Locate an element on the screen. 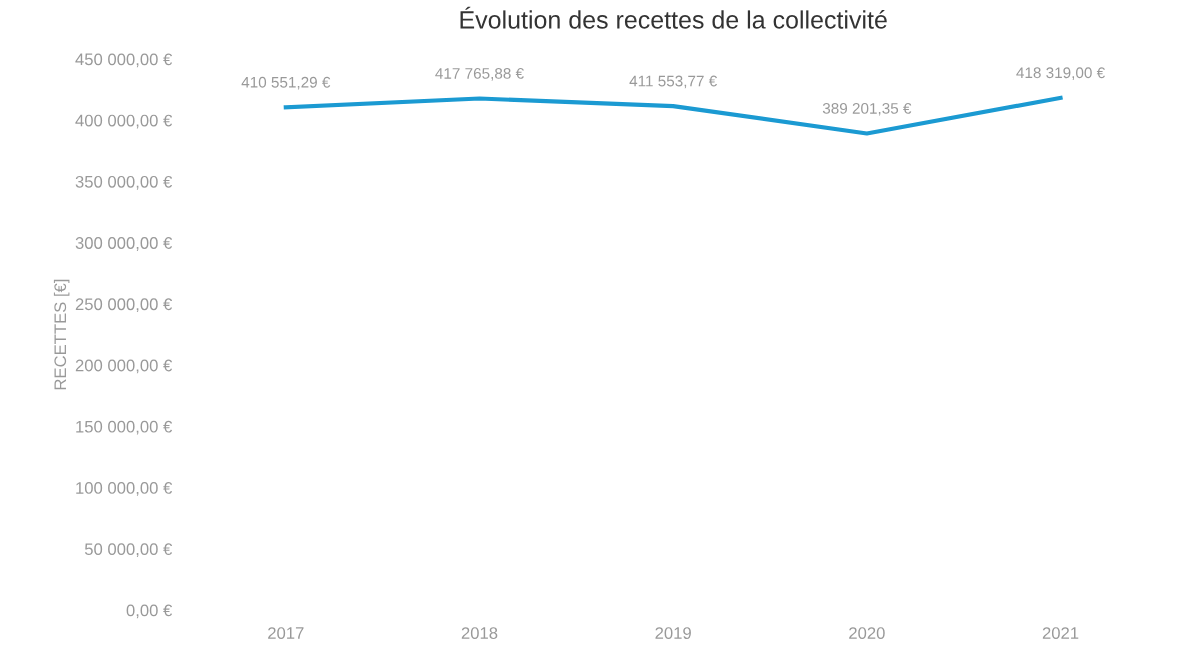 The width and height of the screenshot is (1181, 656). y-tick-label: 0,00 € is located at coordinates (149, 611).